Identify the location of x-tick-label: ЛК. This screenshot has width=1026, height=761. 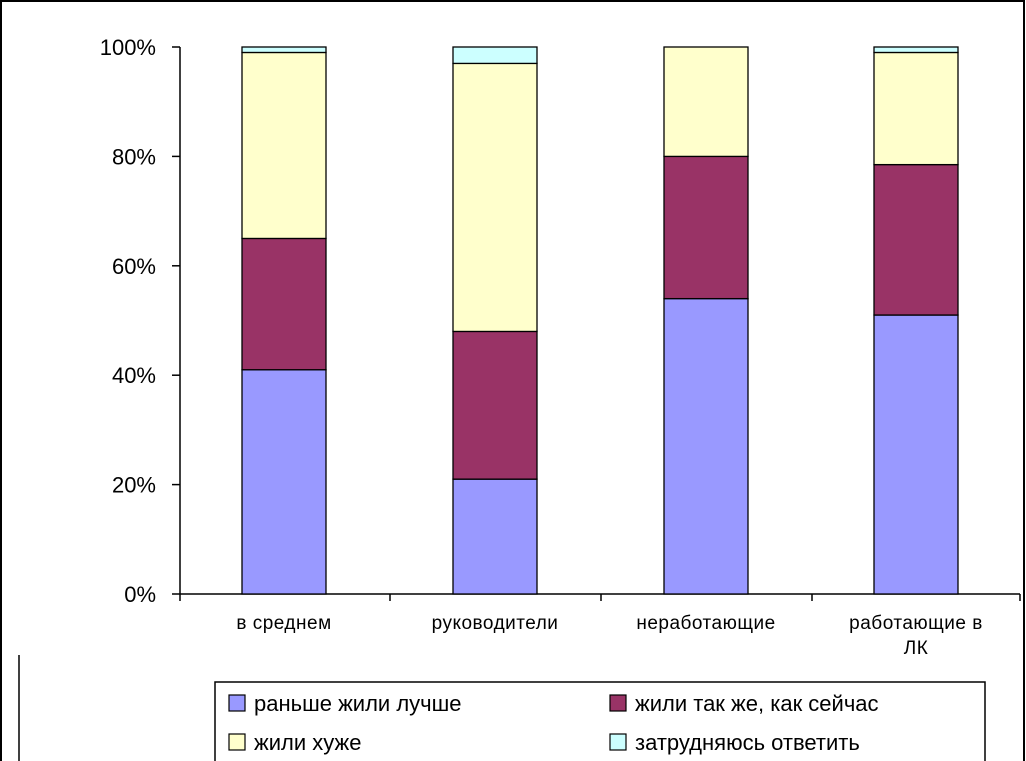
(916, 648).